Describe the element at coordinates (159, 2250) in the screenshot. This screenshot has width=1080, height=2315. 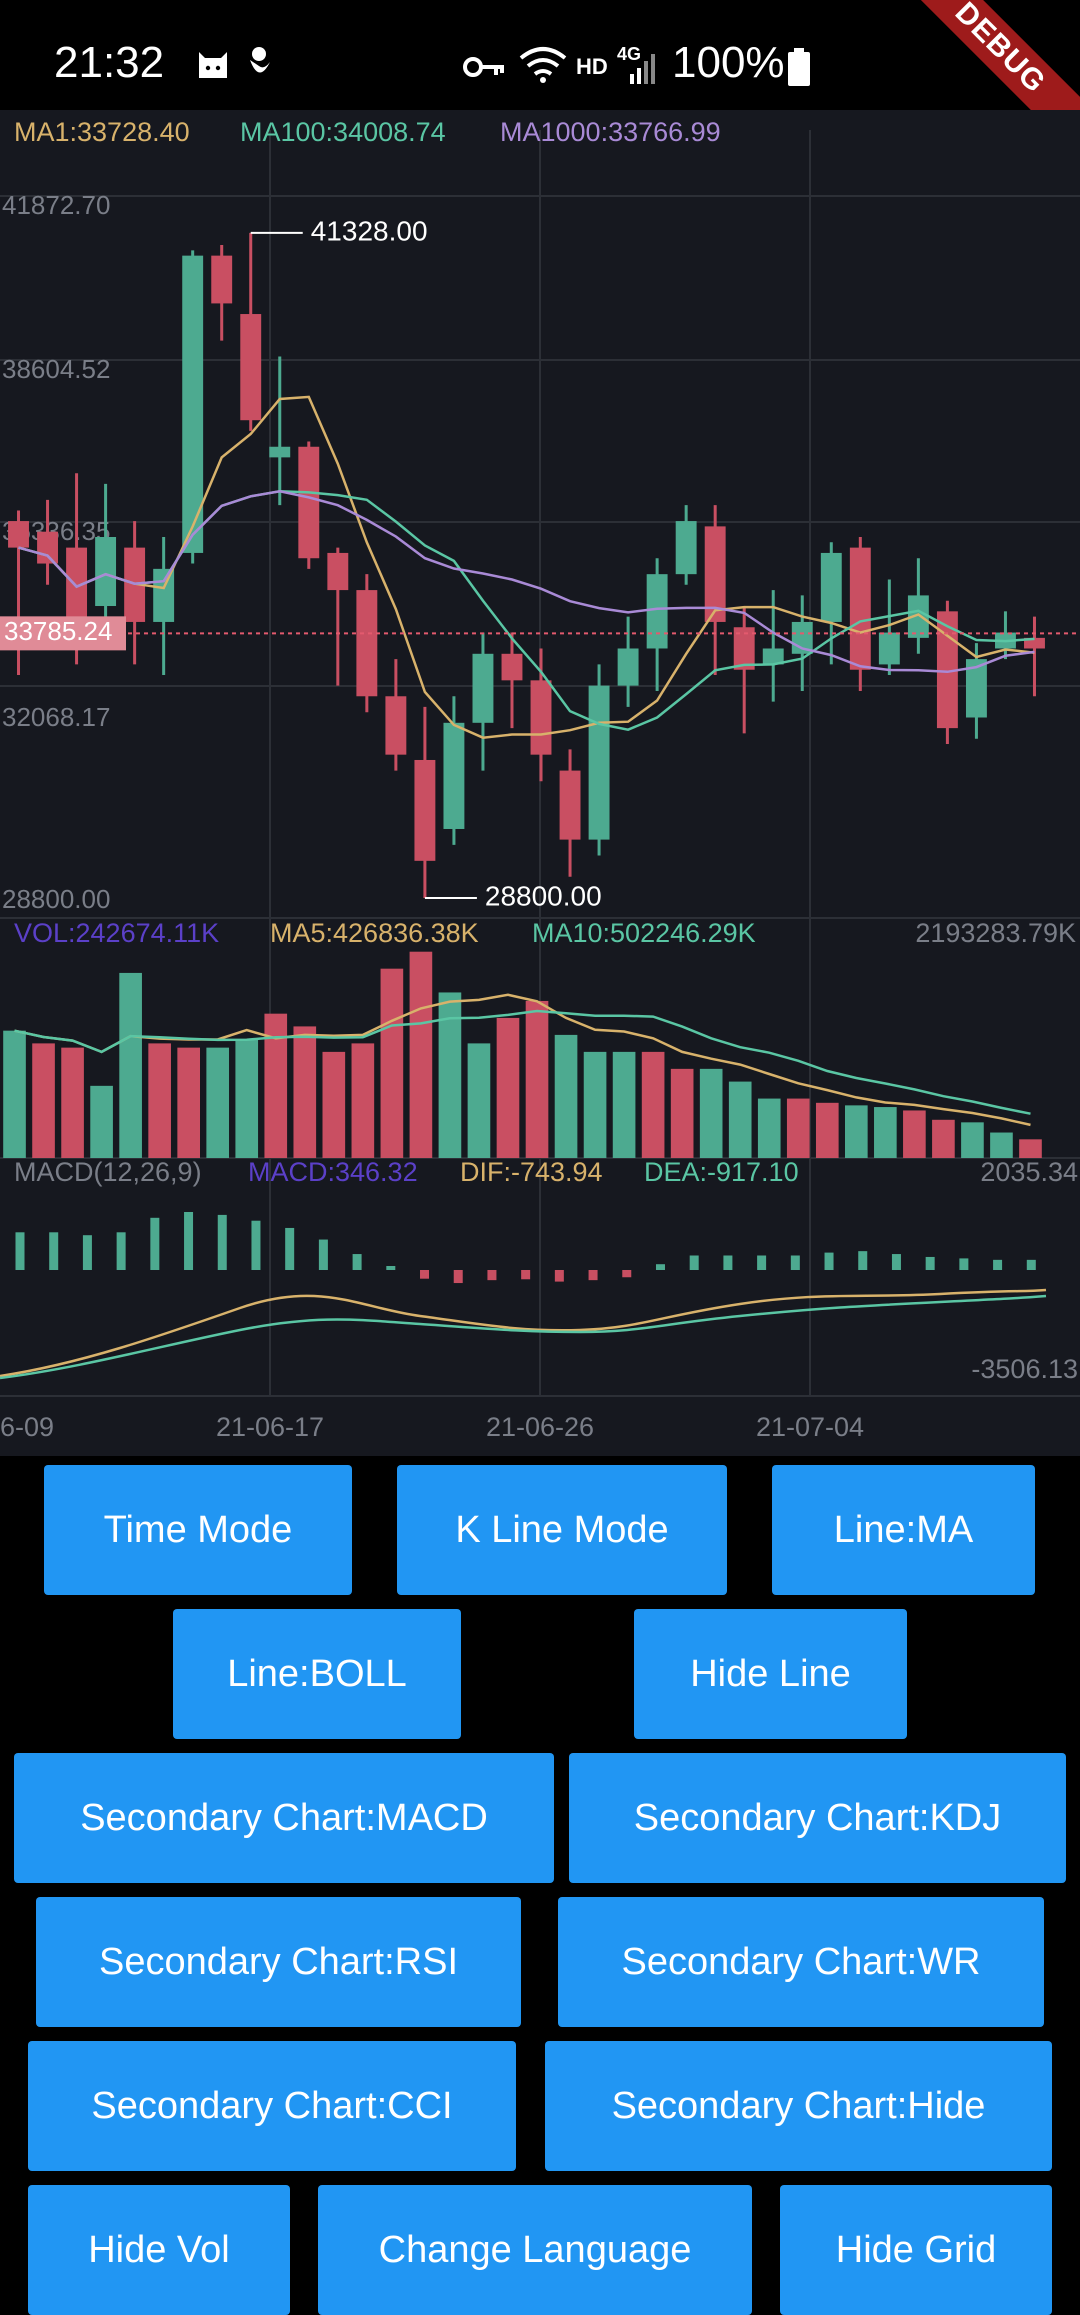
I see `hide-vol-button: Hide Vol` at that location.